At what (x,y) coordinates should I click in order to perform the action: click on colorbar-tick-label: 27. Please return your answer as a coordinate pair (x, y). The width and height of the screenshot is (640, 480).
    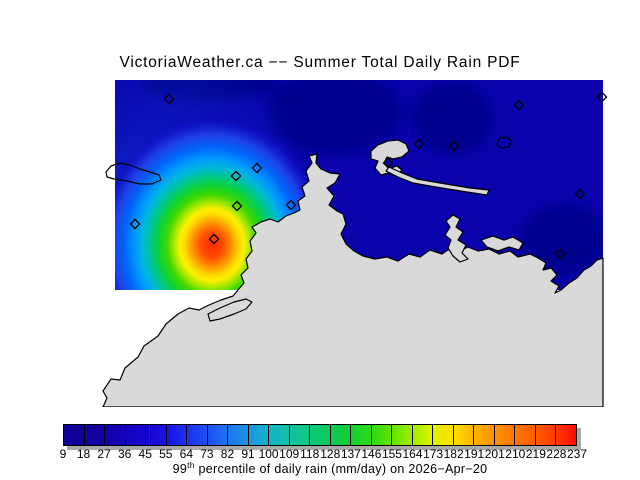
    Looking at the image, I should click on (104, 454).